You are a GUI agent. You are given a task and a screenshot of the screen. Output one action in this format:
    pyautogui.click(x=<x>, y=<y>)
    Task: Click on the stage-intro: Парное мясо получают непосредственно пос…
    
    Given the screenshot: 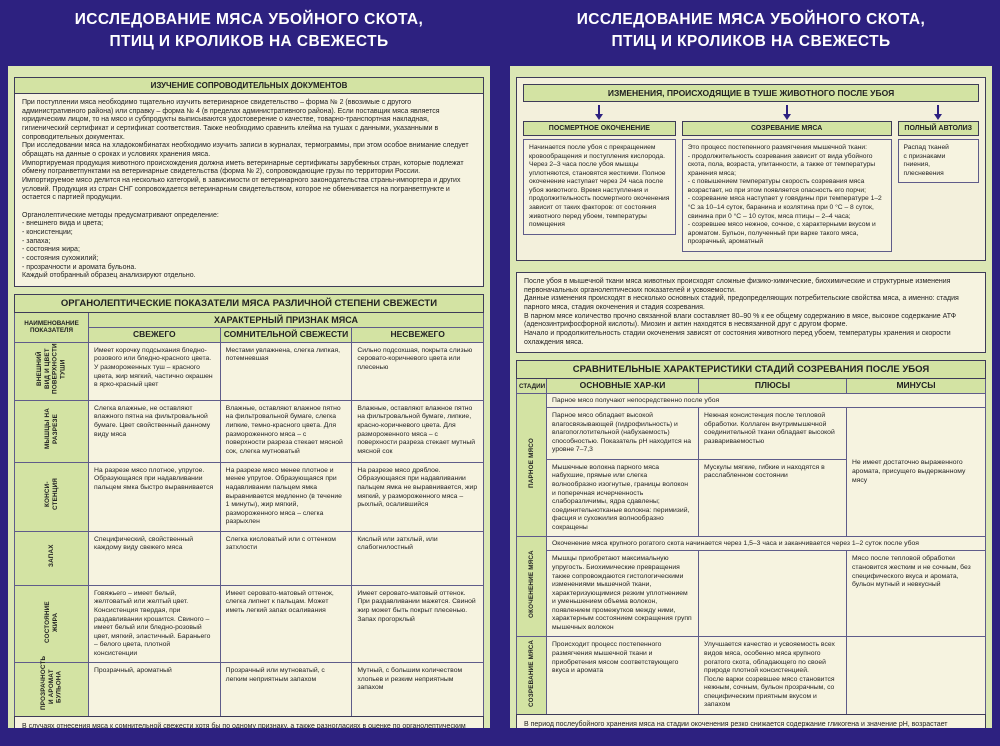 What is the action you would take?
    pyautogui.click(x=766, y=401)
    